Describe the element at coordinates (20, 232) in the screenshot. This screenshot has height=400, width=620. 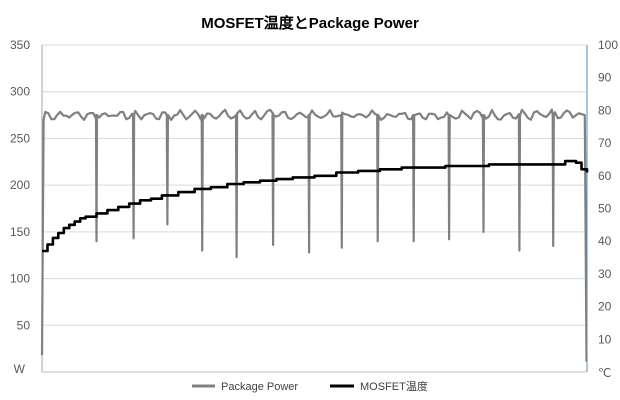
I see `y-left-tick-label: 150` at that location.